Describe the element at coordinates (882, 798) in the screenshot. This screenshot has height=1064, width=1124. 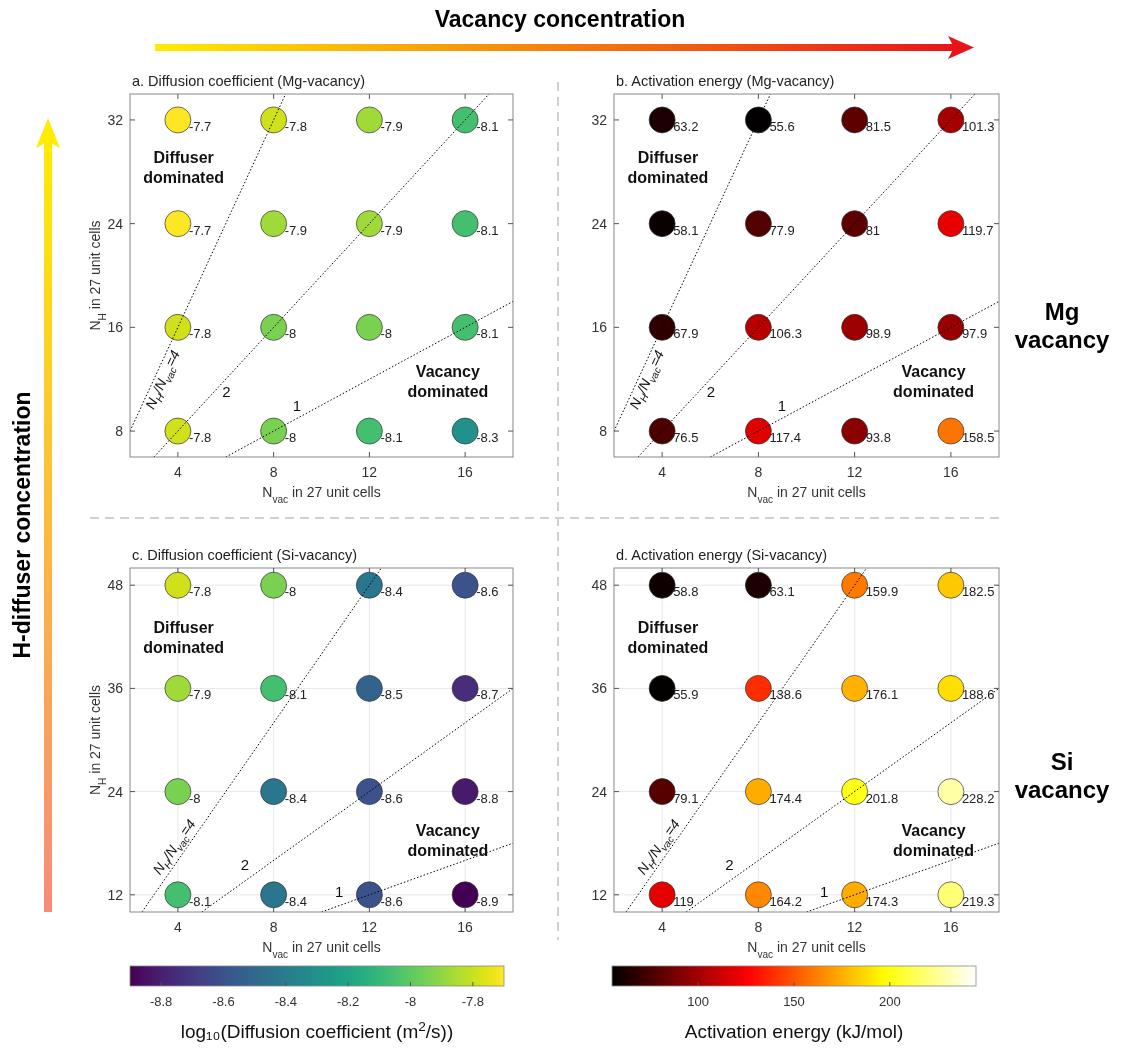
I see `annotation: 201.8` at that location.